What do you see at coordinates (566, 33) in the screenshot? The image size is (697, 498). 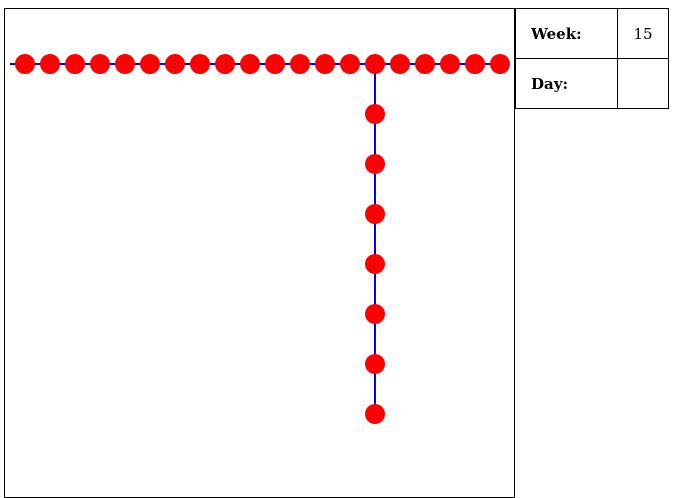 I see `week-label: Week:` at bounding box center [566, 33].